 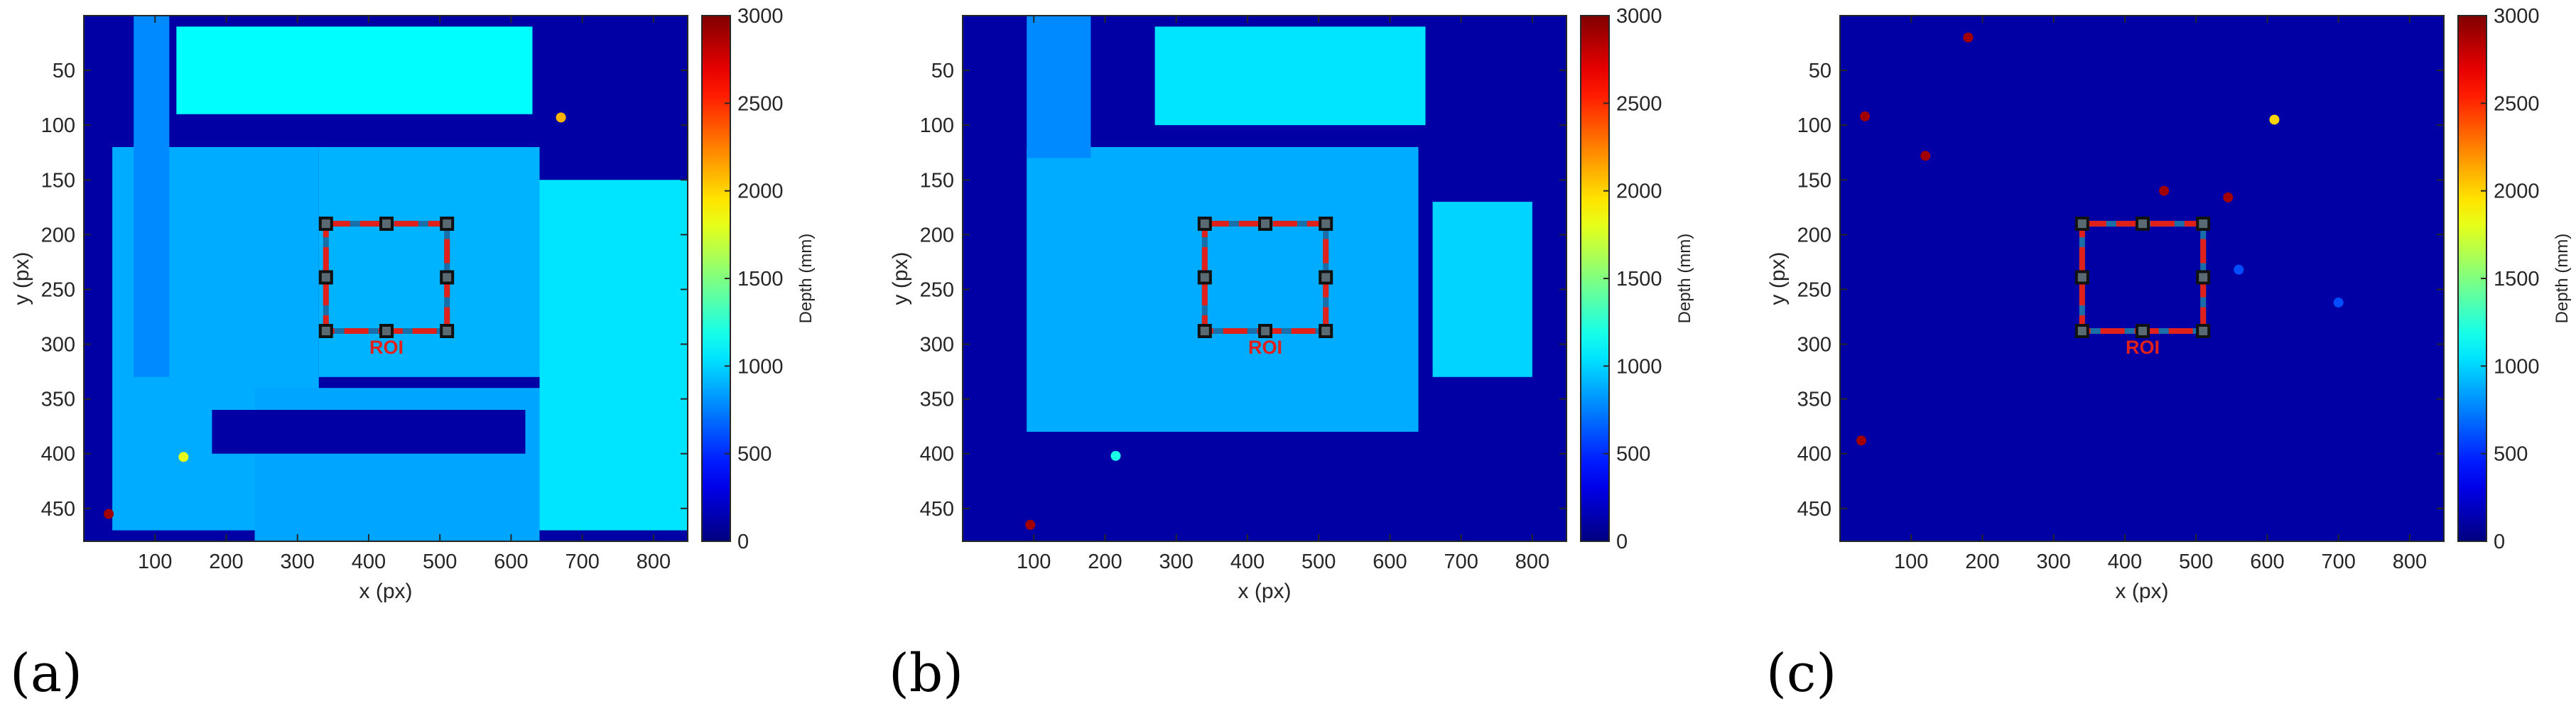 I want to click on y-axis-label: y (px), so click(x=21, y=278).